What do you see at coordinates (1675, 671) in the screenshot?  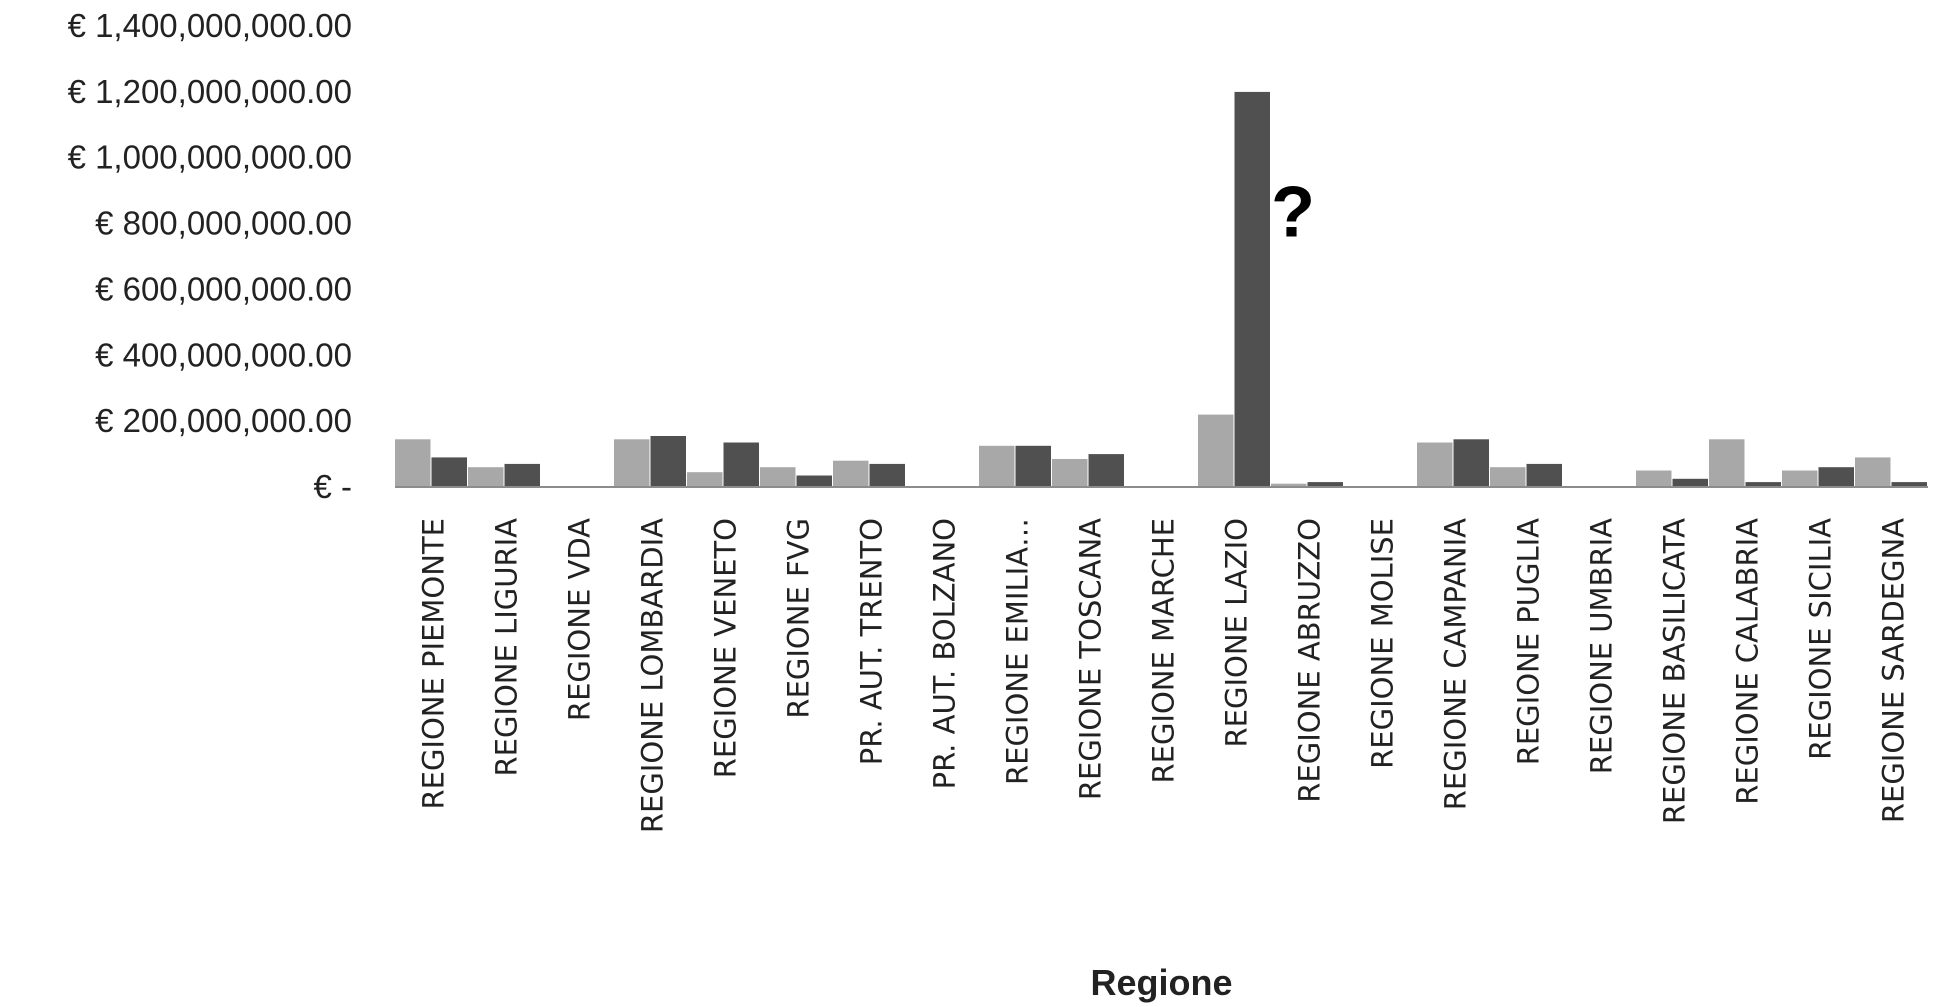 I see `x-tick-label: REGIONE BASILICATA` at bounding box center [1675, 671].